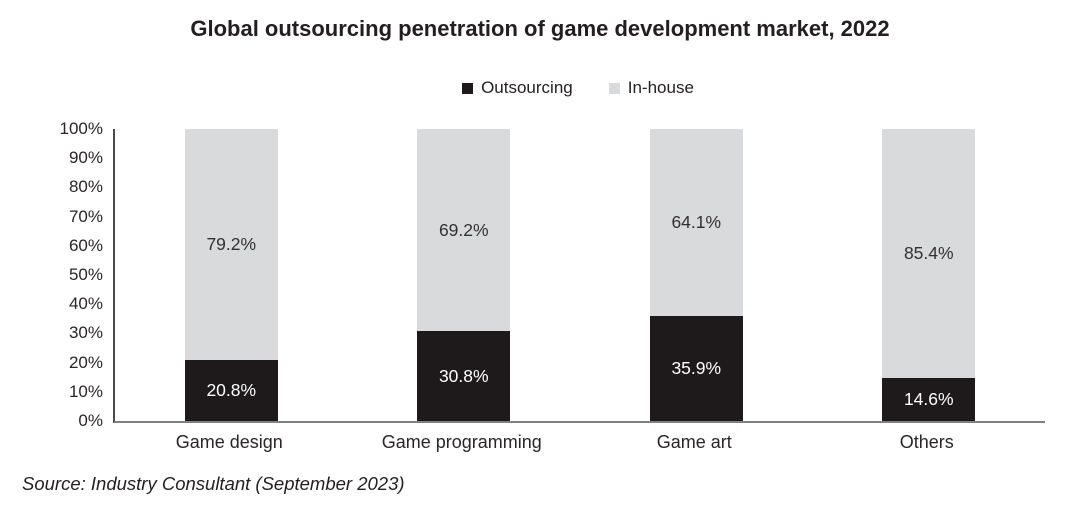 This screenshot has height=515, width=1080. Describe the element at coordinates (81, 128) in the screenshot. I see `y-tick-100-: 100%` at that location.